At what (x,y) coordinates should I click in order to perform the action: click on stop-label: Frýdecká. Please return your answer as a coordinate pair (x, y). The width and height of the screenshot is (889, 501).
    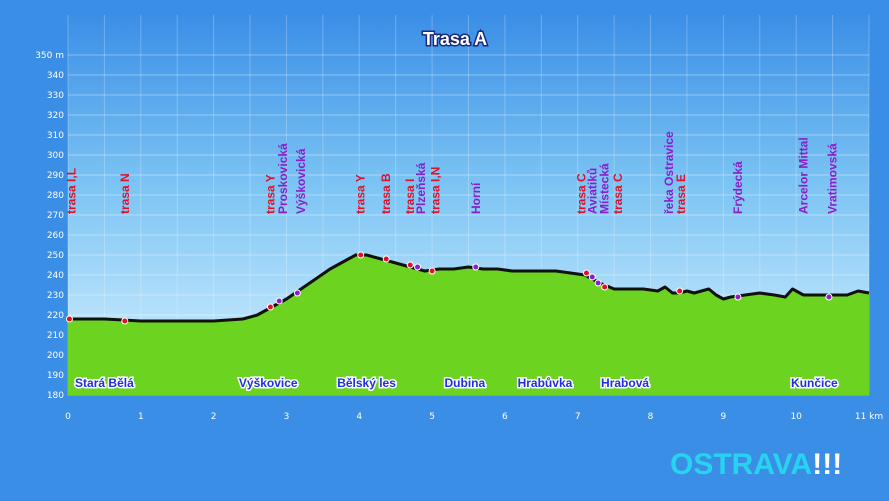
    Looking at the image, I should click on (738, 187).